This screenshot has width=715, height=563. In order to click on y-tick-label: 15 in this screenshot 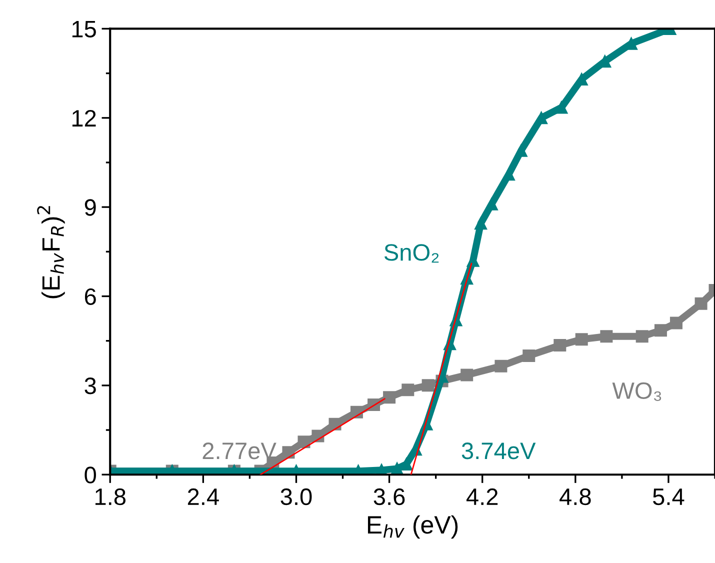, I will do `click(84, 29)`.